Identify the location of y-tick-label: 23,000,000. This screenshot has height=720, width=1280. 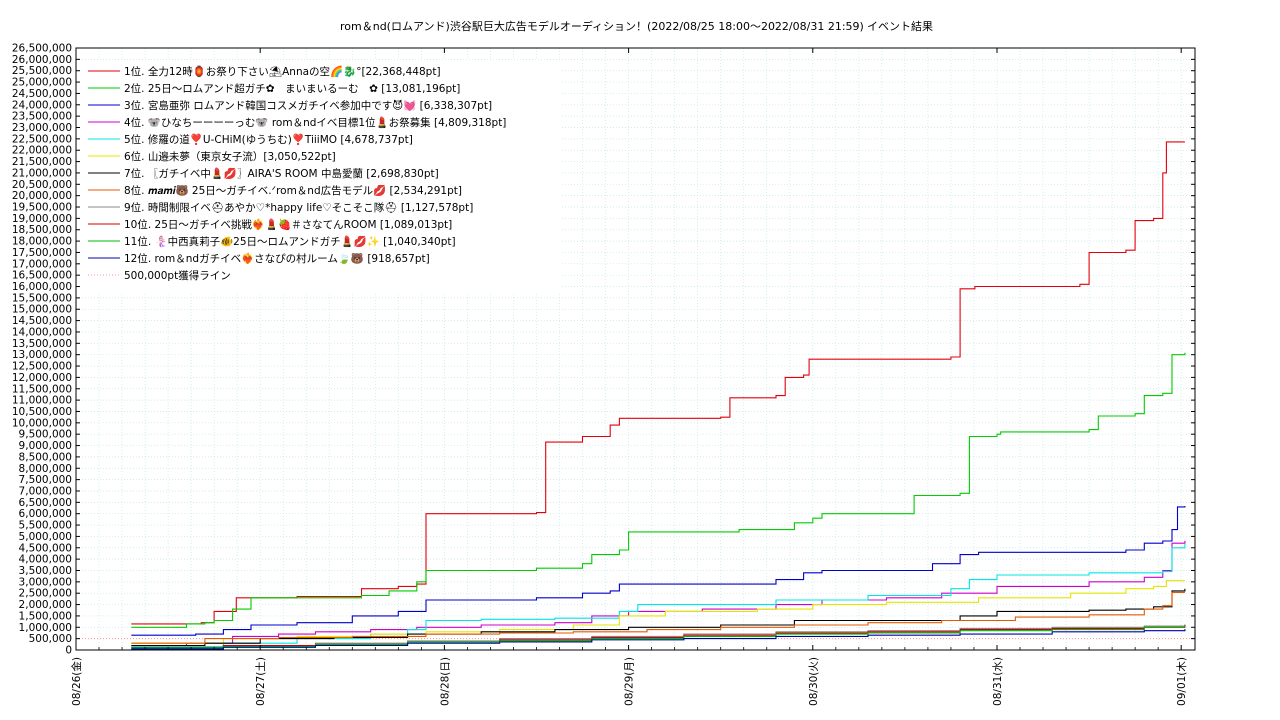
(42, 128).